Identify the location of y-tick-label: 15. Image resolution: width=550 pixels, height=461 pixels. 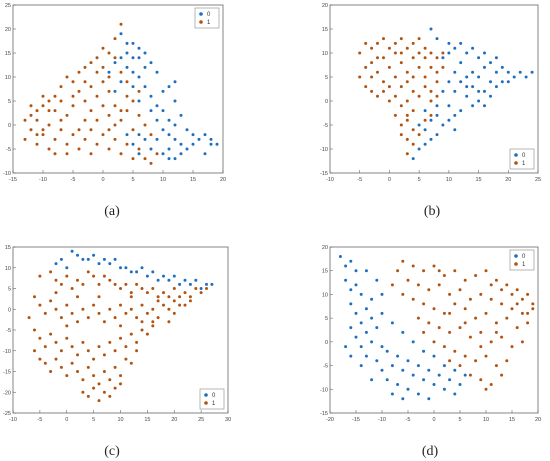
(8, 54).